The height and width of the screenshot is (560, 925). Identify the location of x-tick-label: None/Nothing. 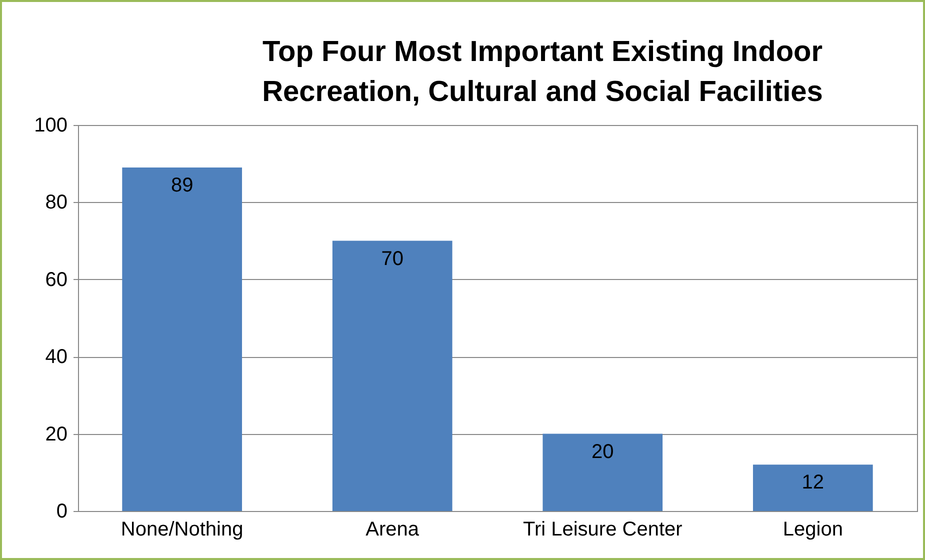
(182, 529).